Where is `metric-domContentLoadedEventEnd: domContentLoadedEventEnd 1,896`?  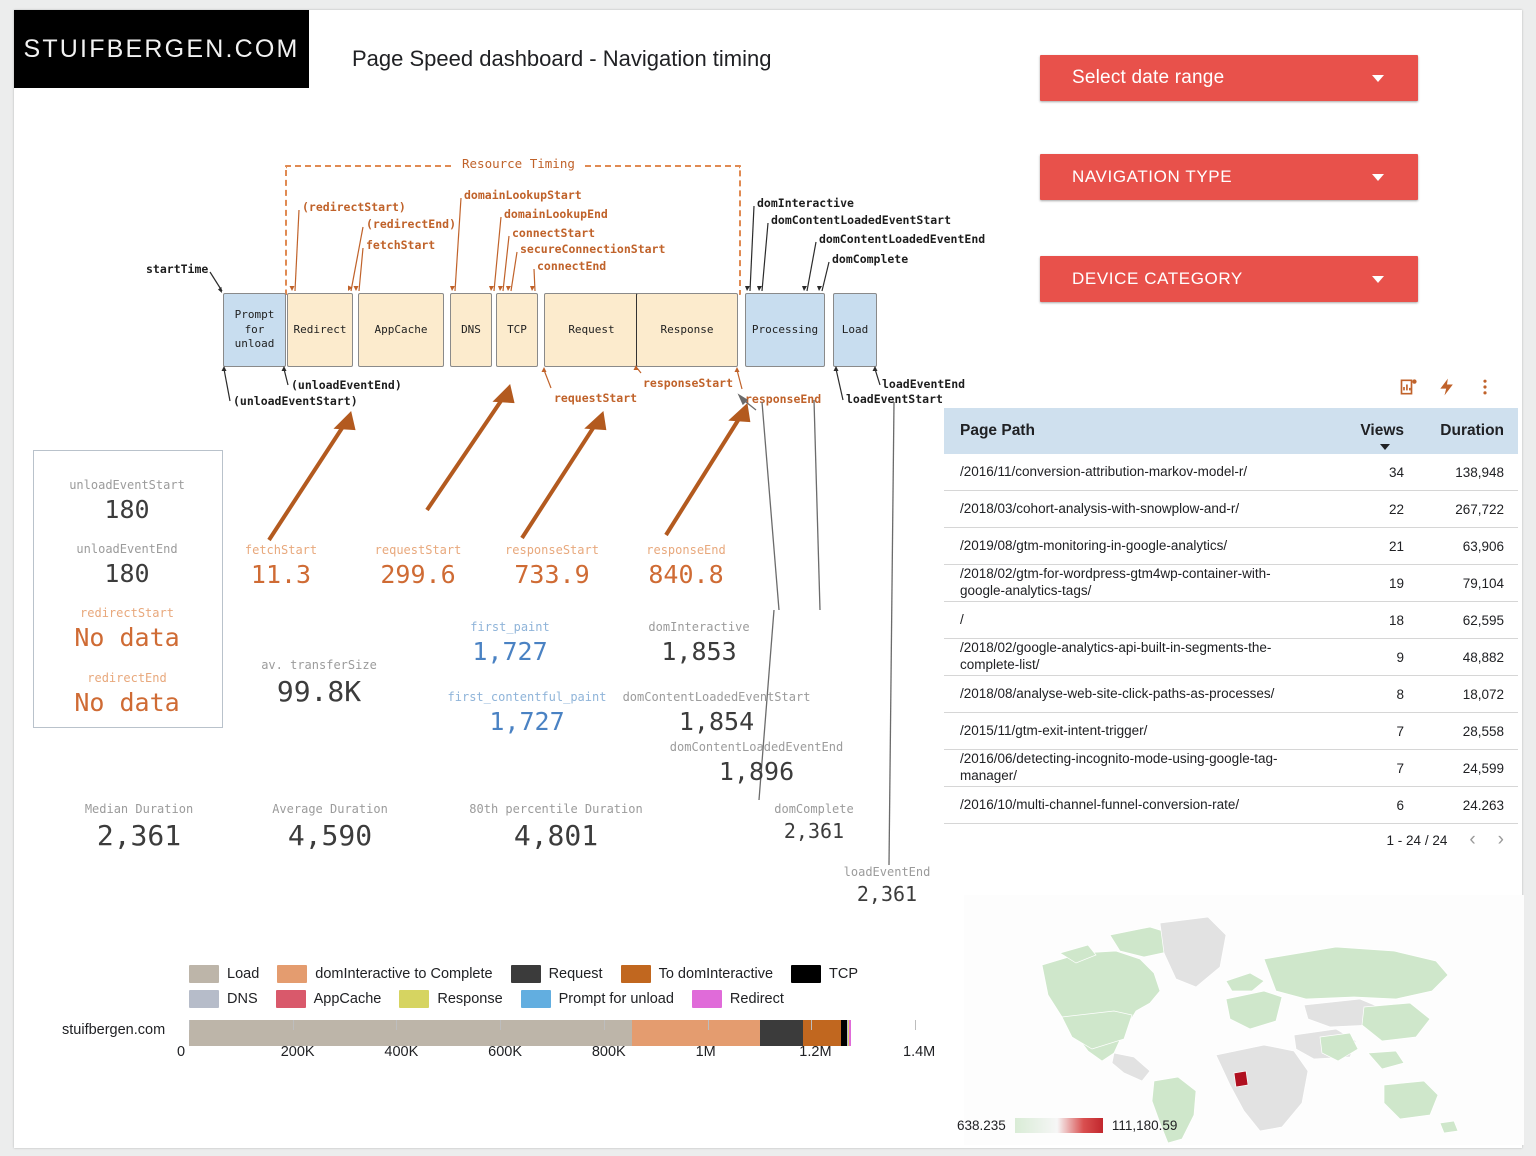
metric-domContentLoadedEventEnd: domContentLoadedEventEnd 1,896 is located at coordinates (756, 763).